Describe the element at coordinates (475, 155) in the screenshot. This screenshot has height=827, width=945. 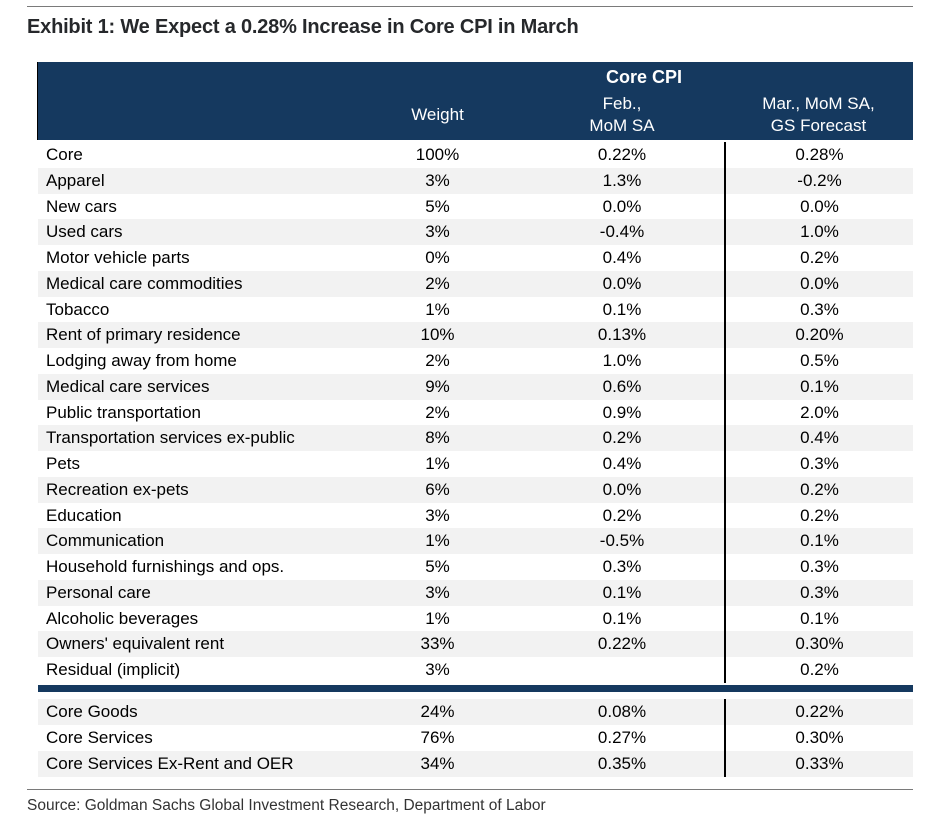
I see `table-row: Core 100% 0.22% 0.28%` at that location.